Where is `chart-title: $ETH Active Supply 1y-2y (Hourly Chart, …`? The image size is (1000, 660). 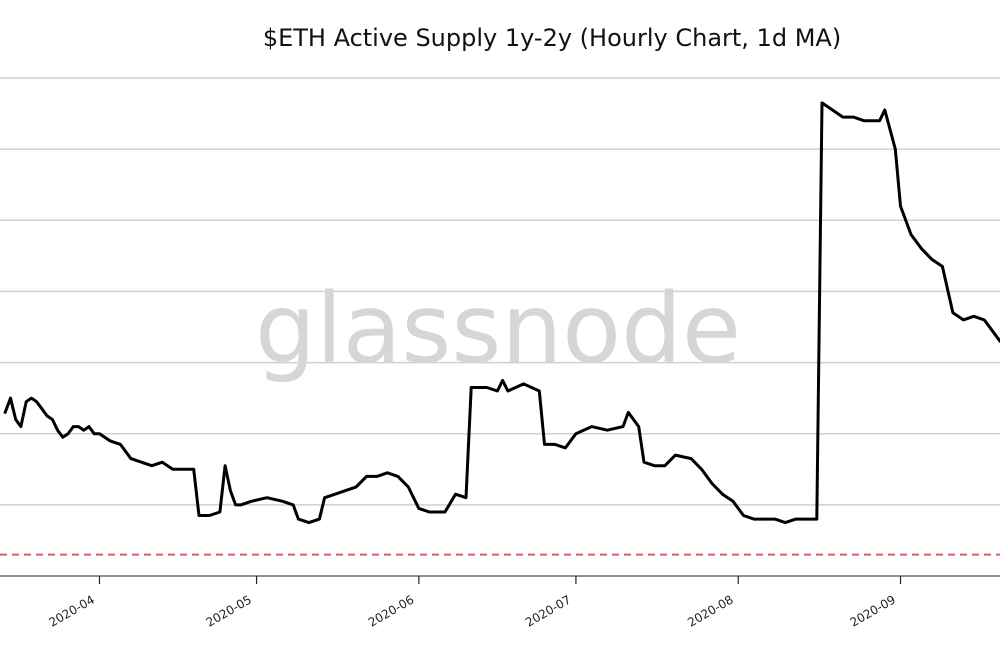 chart-title: $ETH Active Supply 1y-2y (Hourly Chart, … is located at coordinates (552, 38).